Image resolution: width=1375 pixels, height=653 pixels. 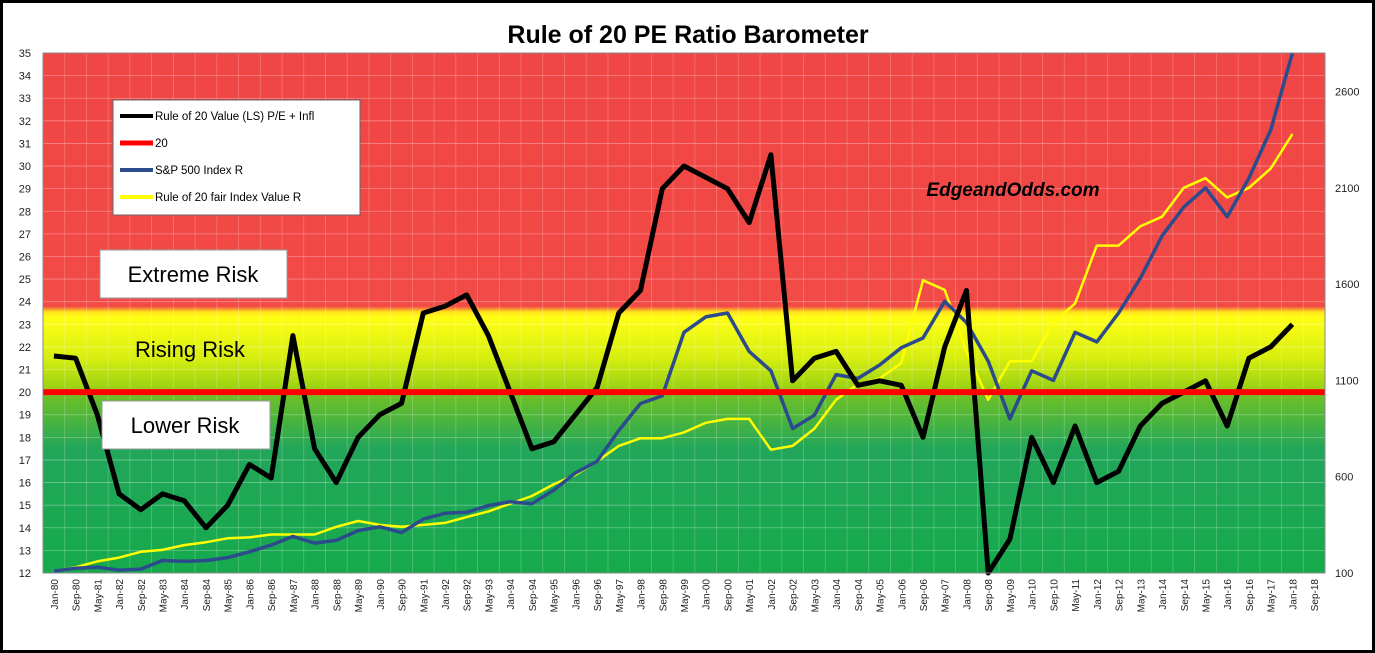 I want to click on x-axis-tick-label: Jan-90, so click(x=381, y=594).